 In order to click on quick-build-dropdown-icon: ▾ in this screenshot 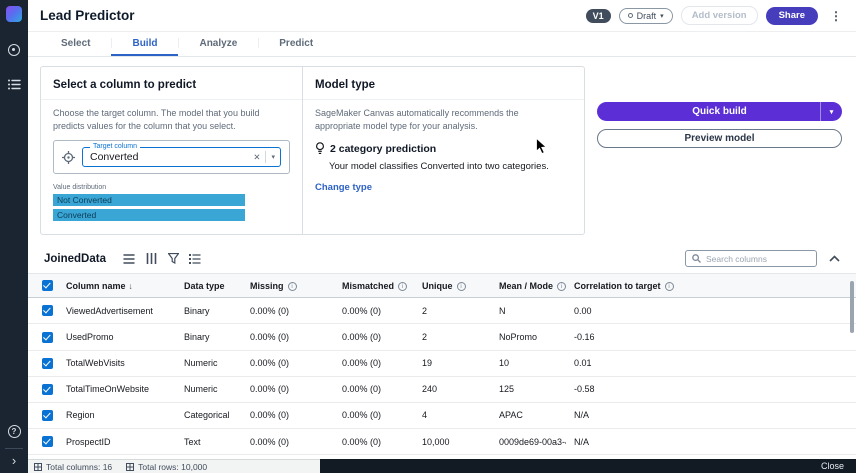, I will do `click(831, 111)`.